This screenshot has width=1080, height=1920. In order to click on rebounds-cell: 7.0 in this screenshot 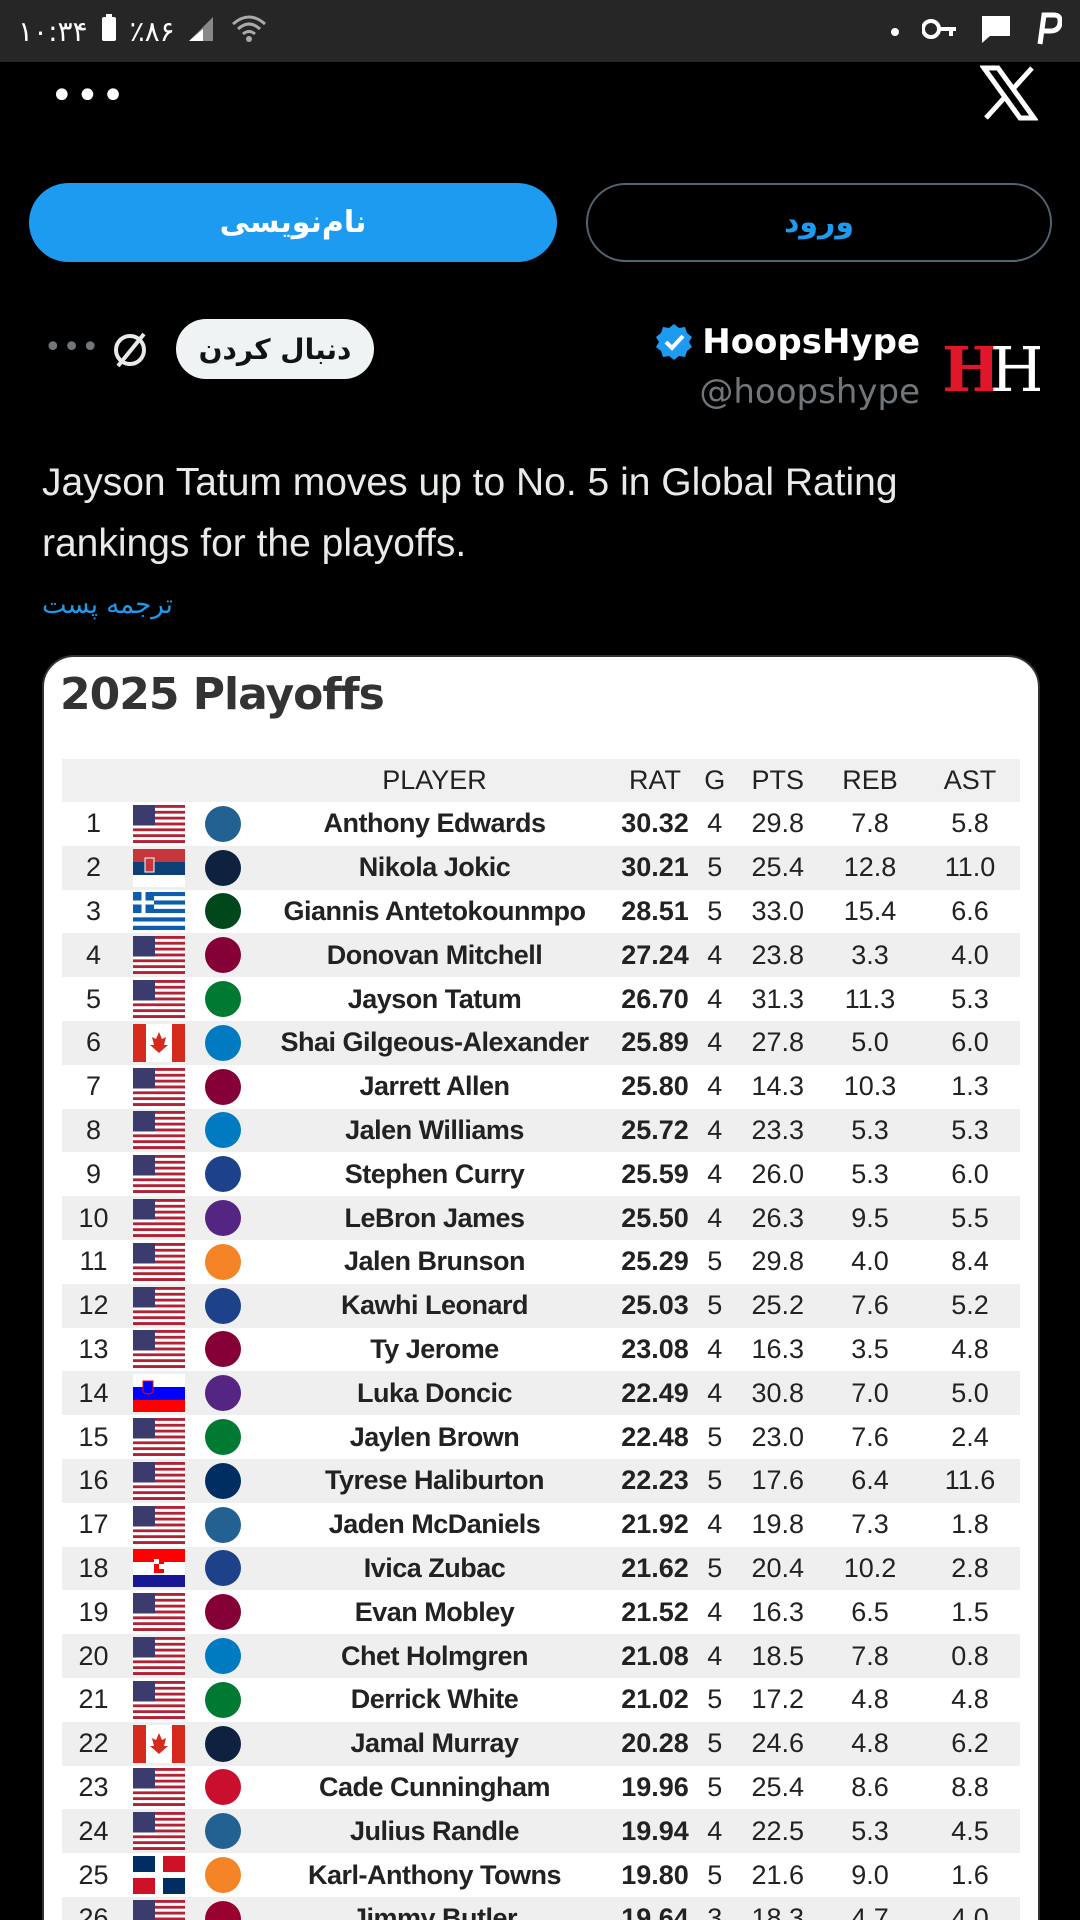, I will do `click(870, 1393)`.